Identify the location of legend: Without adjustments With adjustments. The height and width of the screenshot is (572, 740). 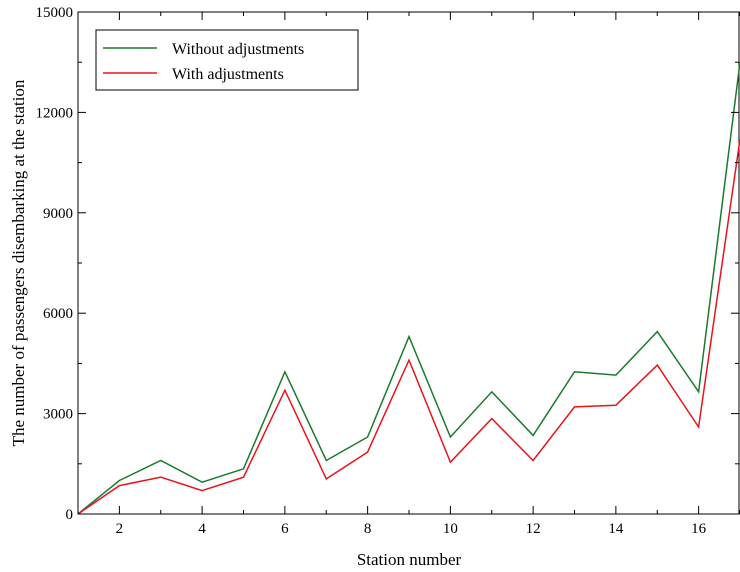
(227, 60).